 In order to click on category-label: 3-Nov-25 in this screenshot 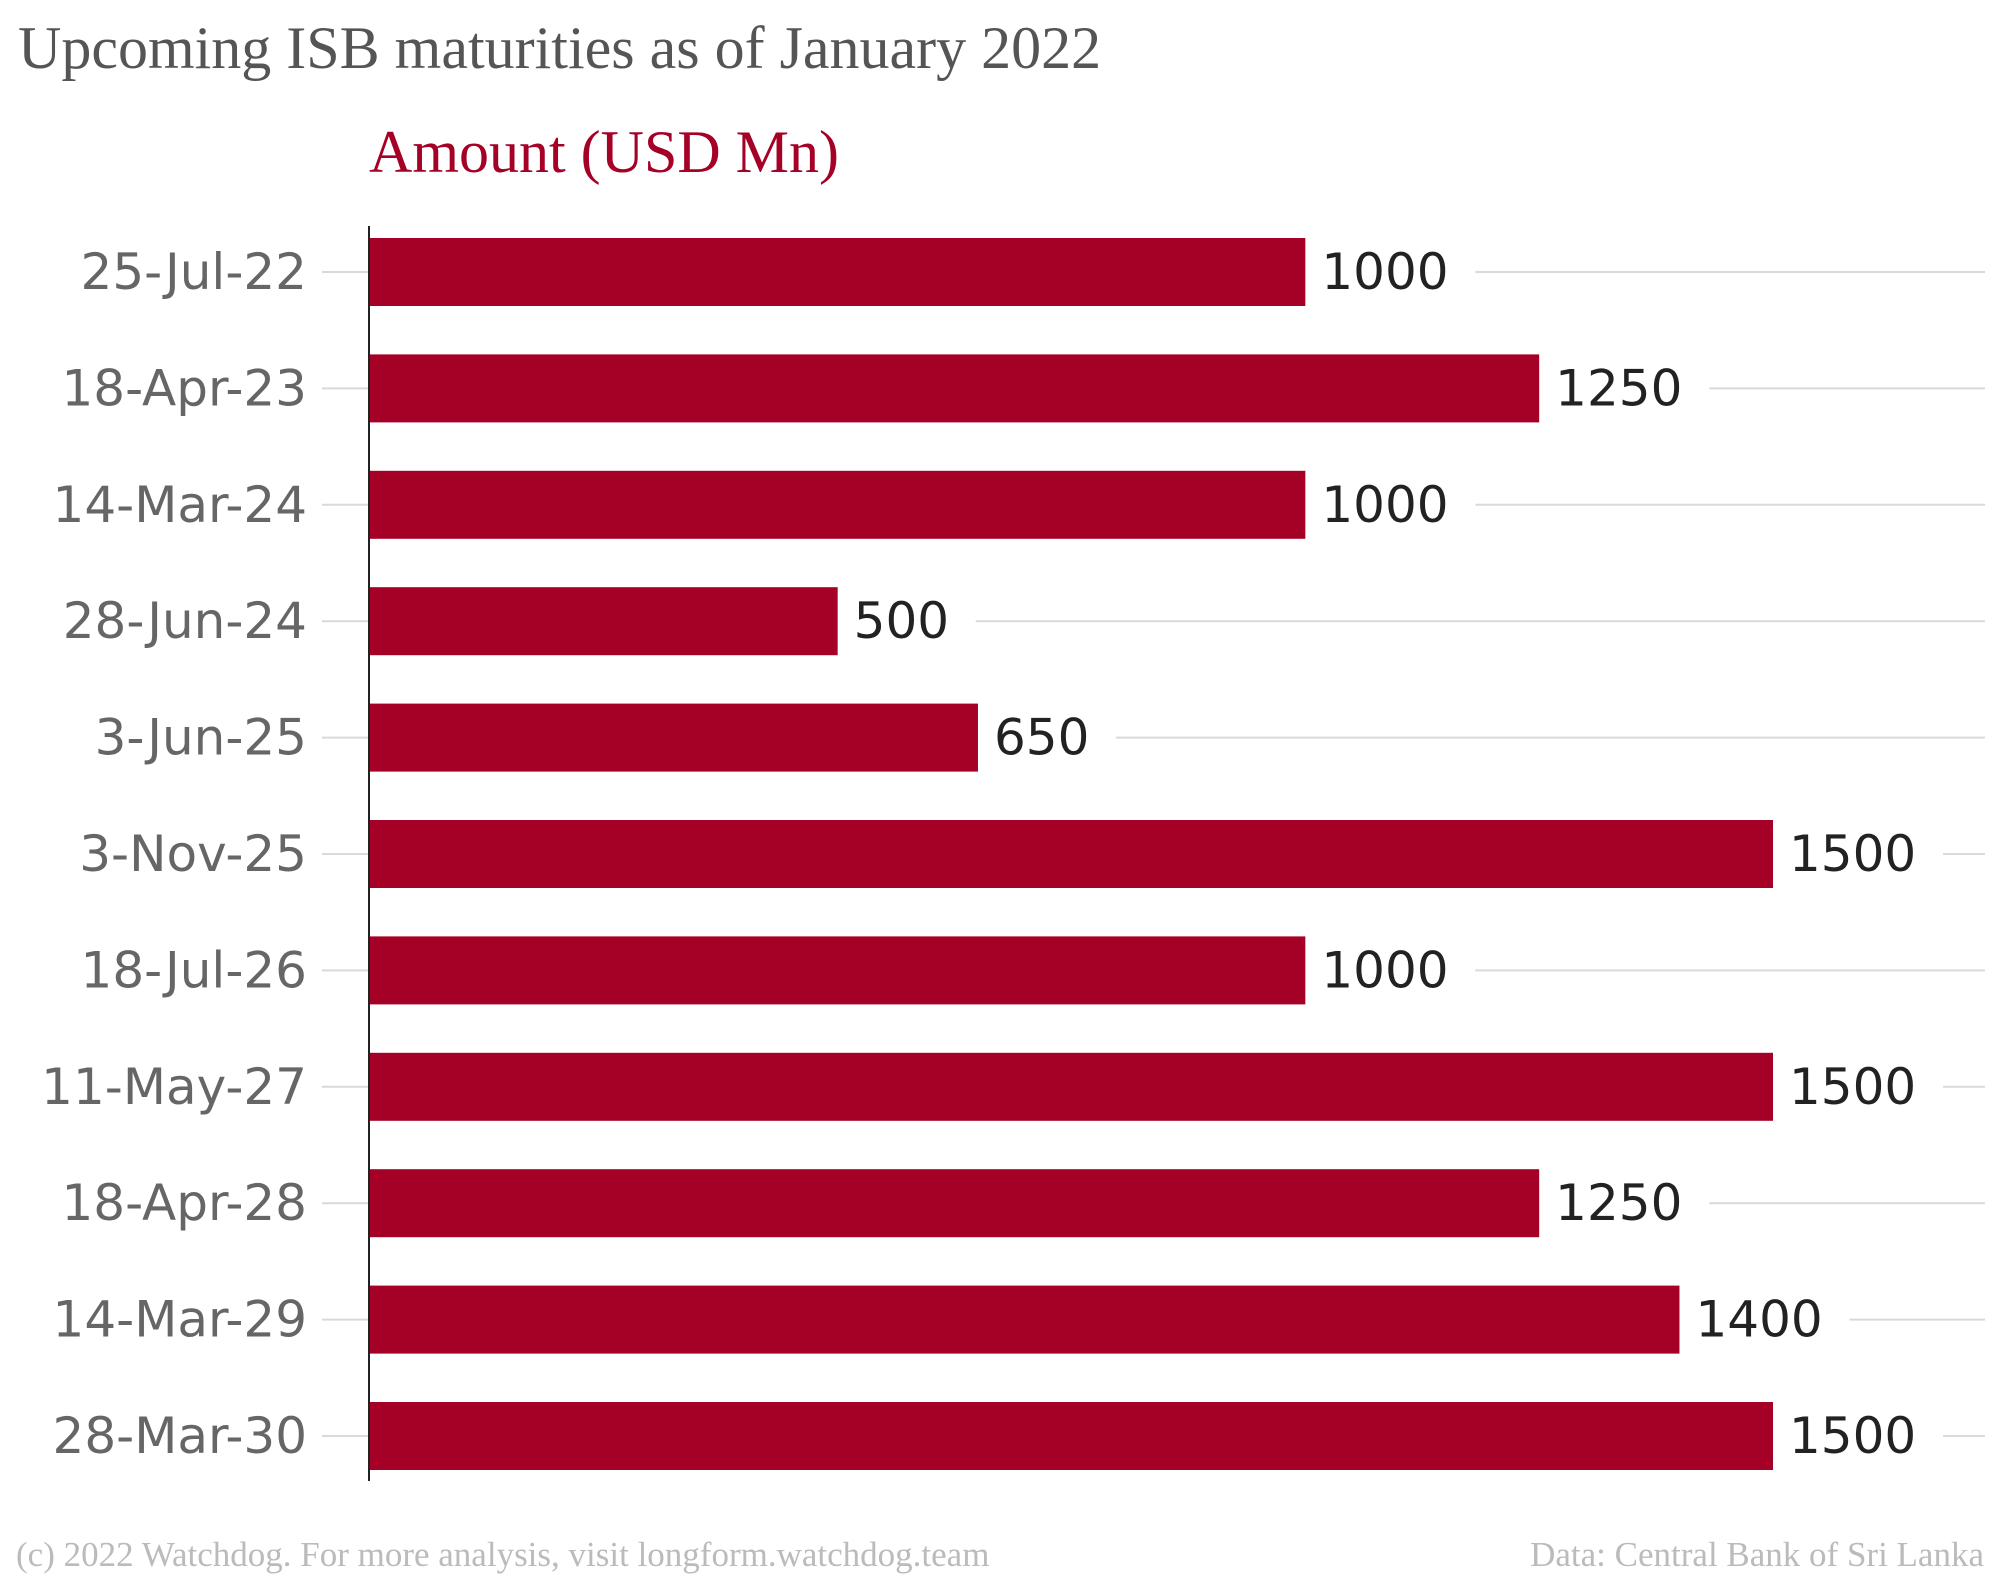, I will do `click(193, 854)`.